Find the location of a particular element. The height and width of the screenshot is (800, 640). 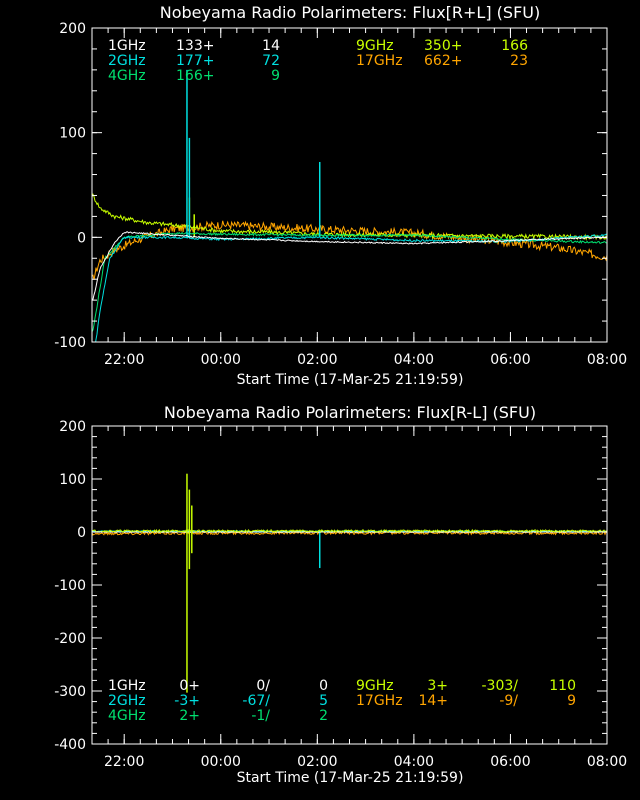

legend-v3: 9 is located at coordinates (571, 701).